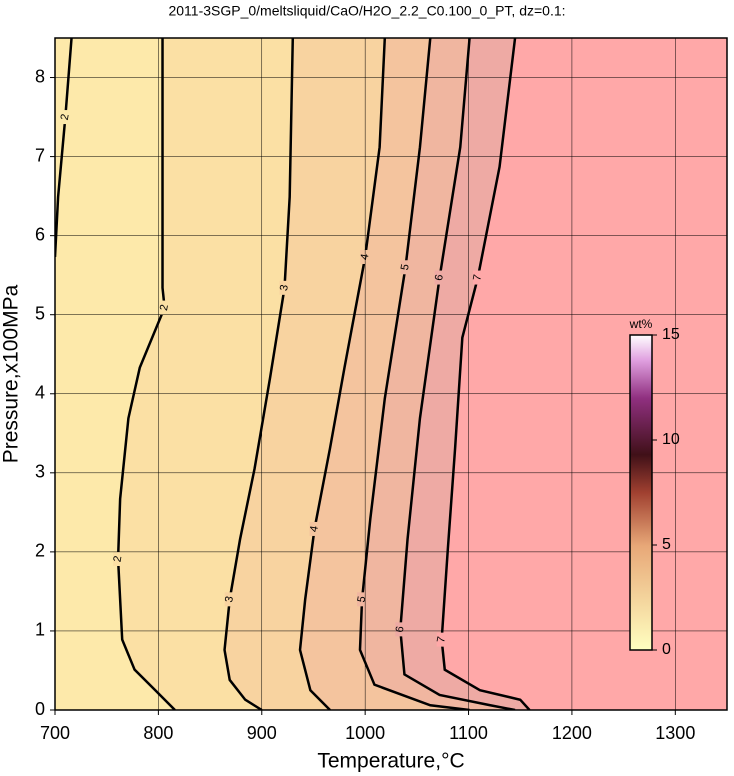  I want to click on y-tick-label: 8, so click(40, 76).